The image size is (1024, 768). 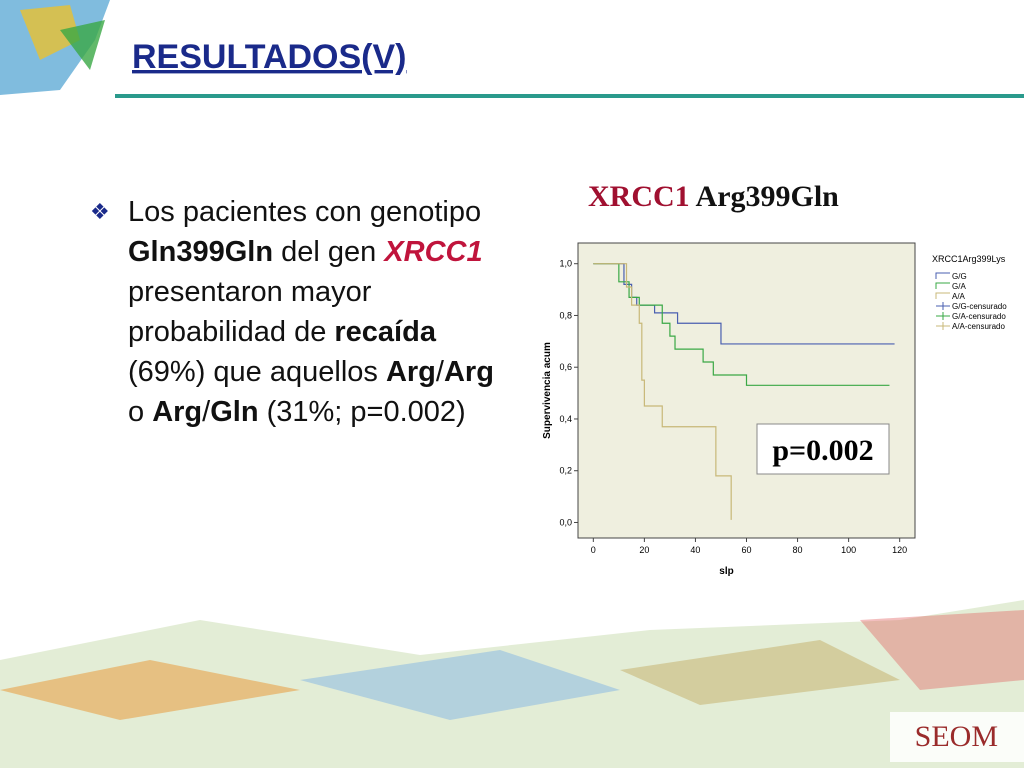 I want to click on slide-title: RESULTADOS(V), so click(x=269, y=57).